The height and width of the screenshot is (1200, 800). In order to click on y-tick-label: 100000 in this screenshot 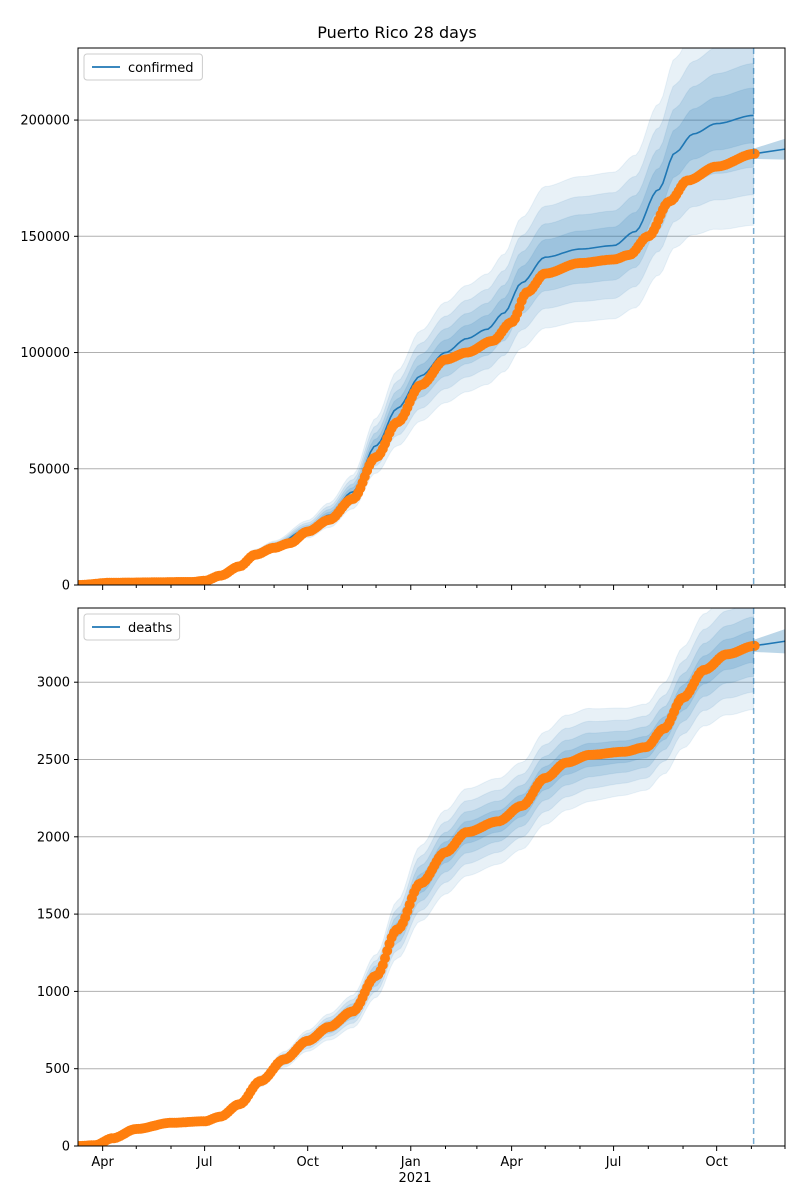, I will do `click(45, 353)`.